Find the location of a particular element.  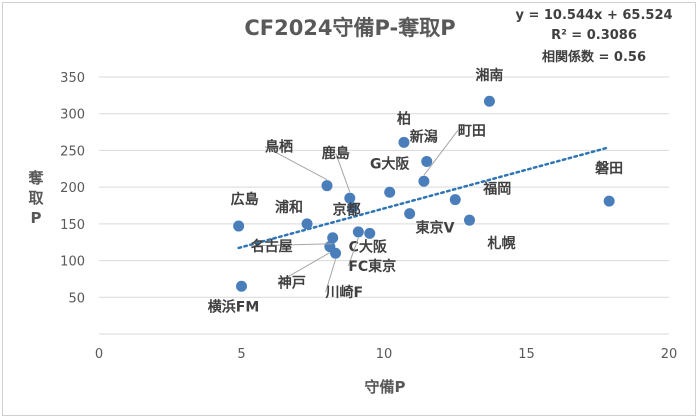

x-tick-label: 10 is located at coordinates (384, 354).